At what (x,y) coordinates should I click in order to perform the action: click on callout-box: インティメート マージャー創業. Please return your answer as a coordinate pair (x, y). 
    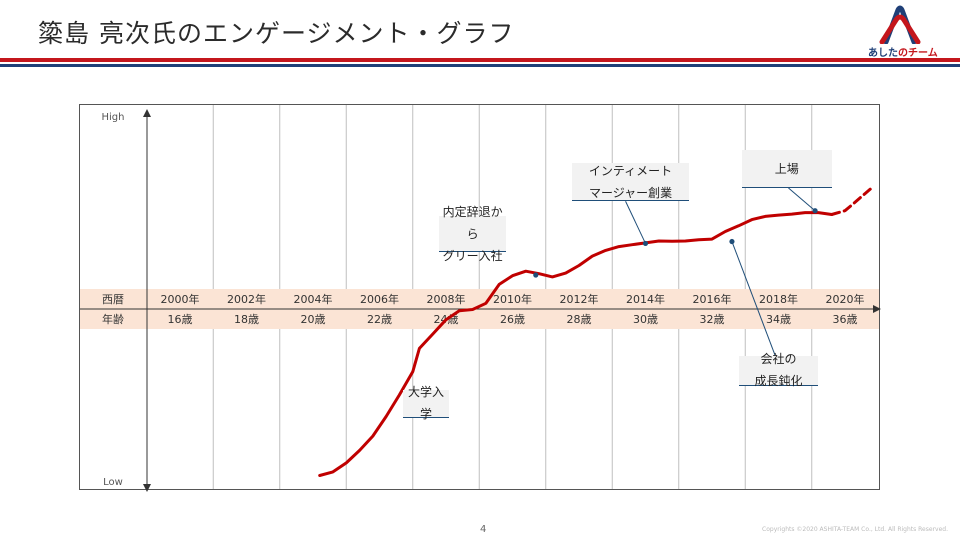
    Looking at the image, I should click on (630, 182).